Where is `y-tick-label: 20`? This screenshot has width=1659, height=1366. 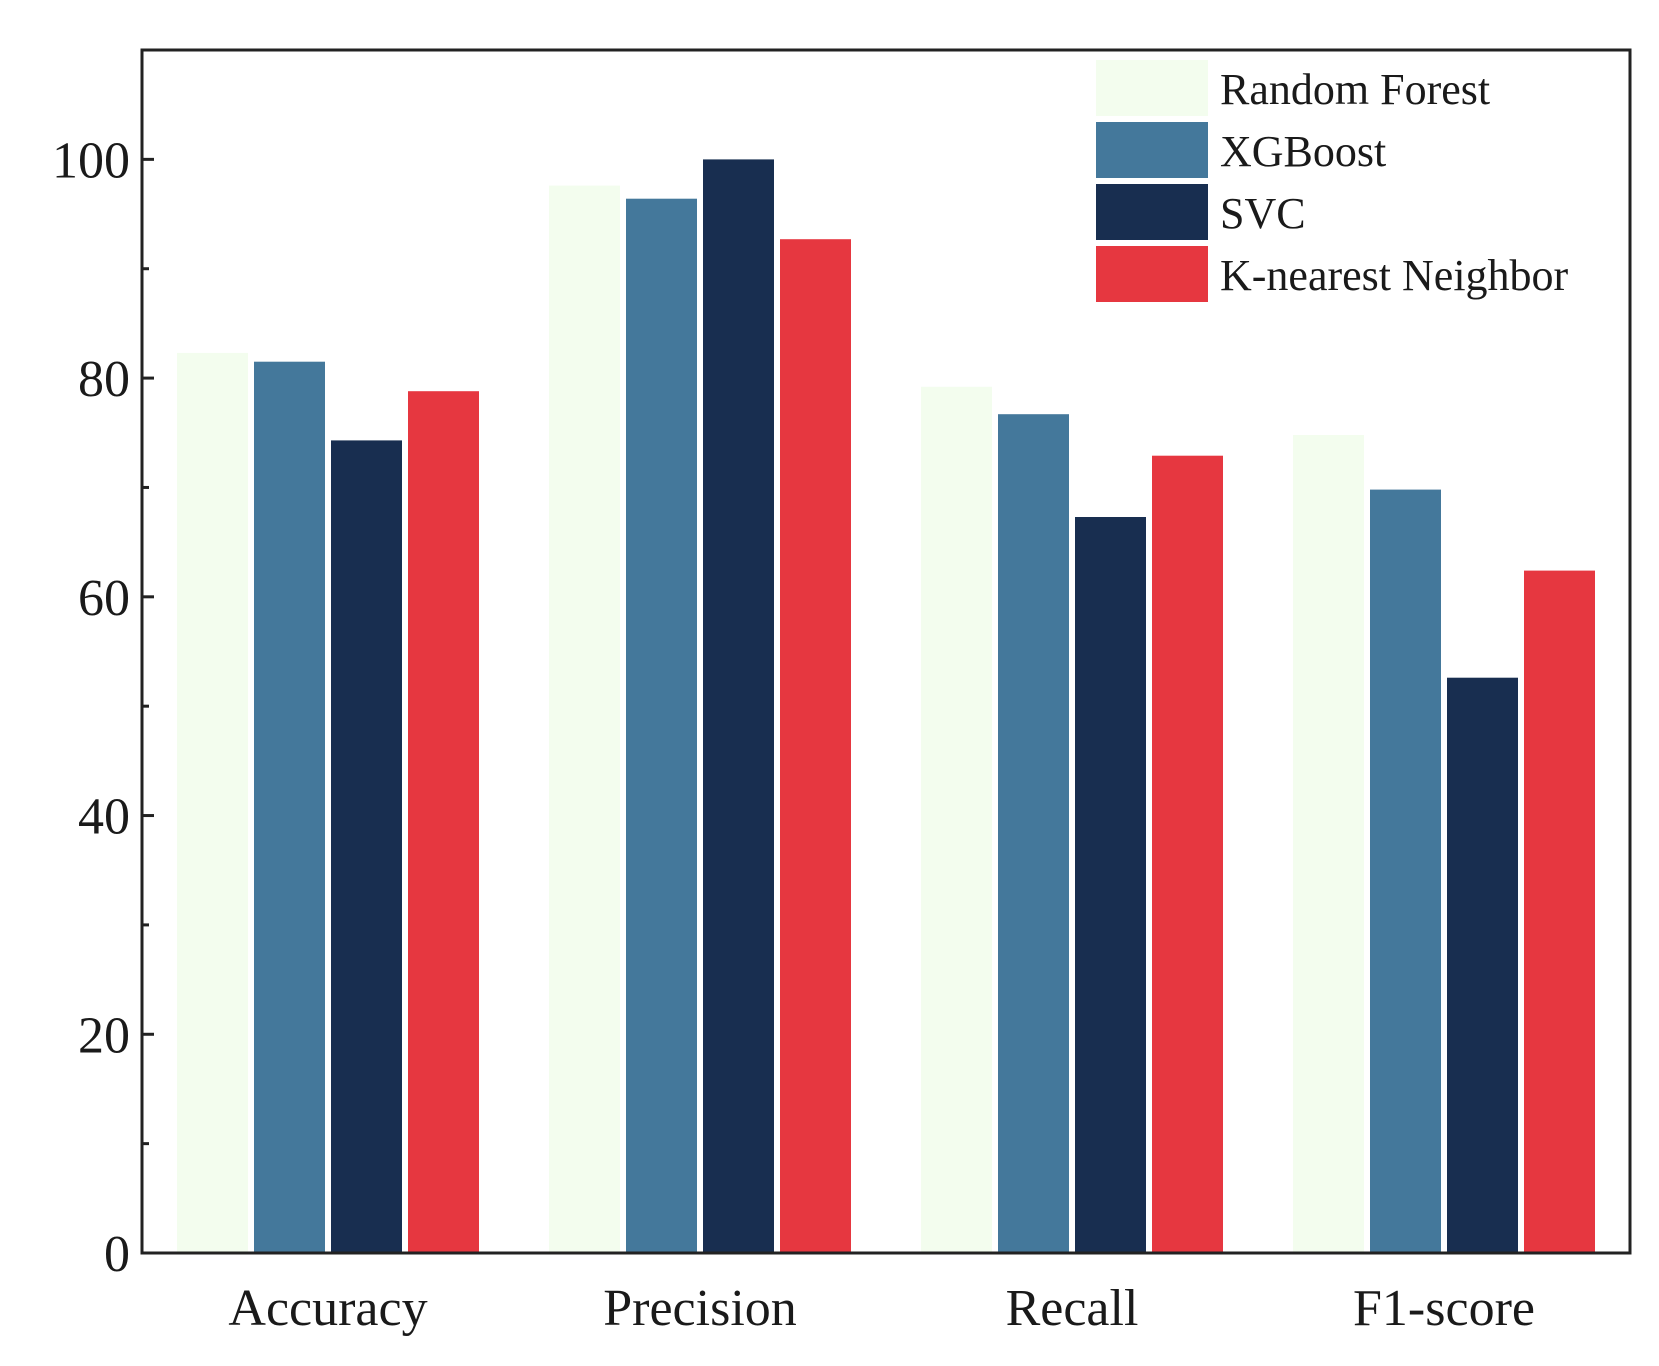
y-tick-label: 20 is located at coordinates (104, 1035).